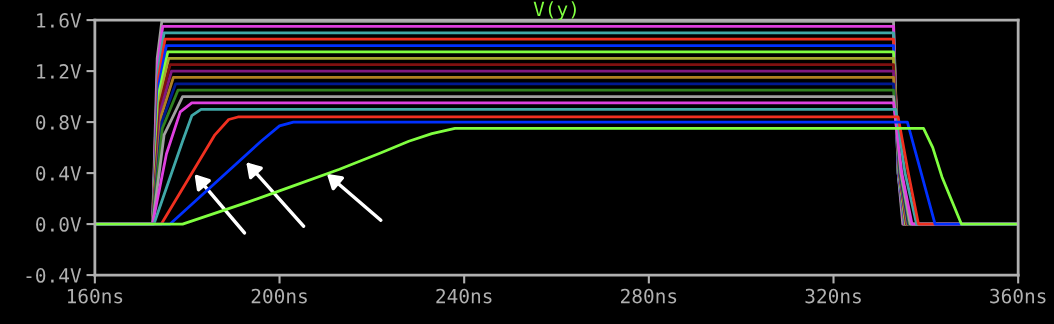 The image size is (1054, 324). What do you see at coordinates (464, 296) in the screenshot?
I see `x-tick-label: 240ns` at bounding box center [464, 296].